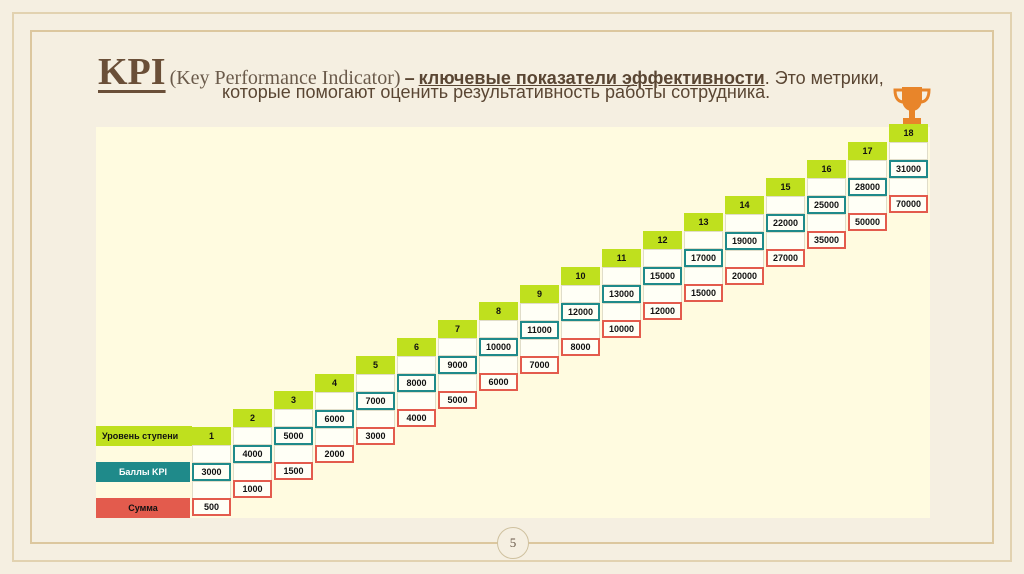  Describe the element at coordinates (409, 78) in the screenshot. I see `title-dash: –` at that location.